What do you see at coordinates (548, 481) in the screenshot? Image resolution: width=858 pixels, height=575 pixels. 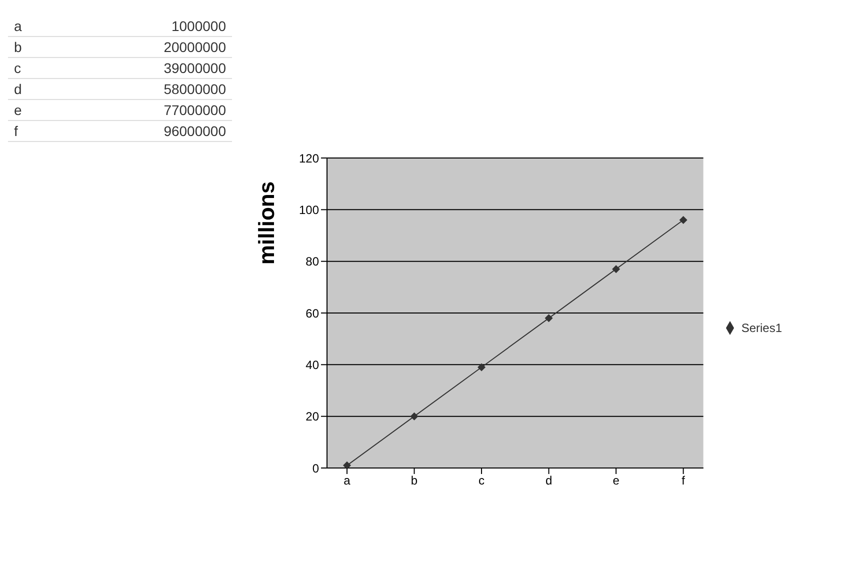 I see `x-tick-label: d` at bounding box center [548, 481].